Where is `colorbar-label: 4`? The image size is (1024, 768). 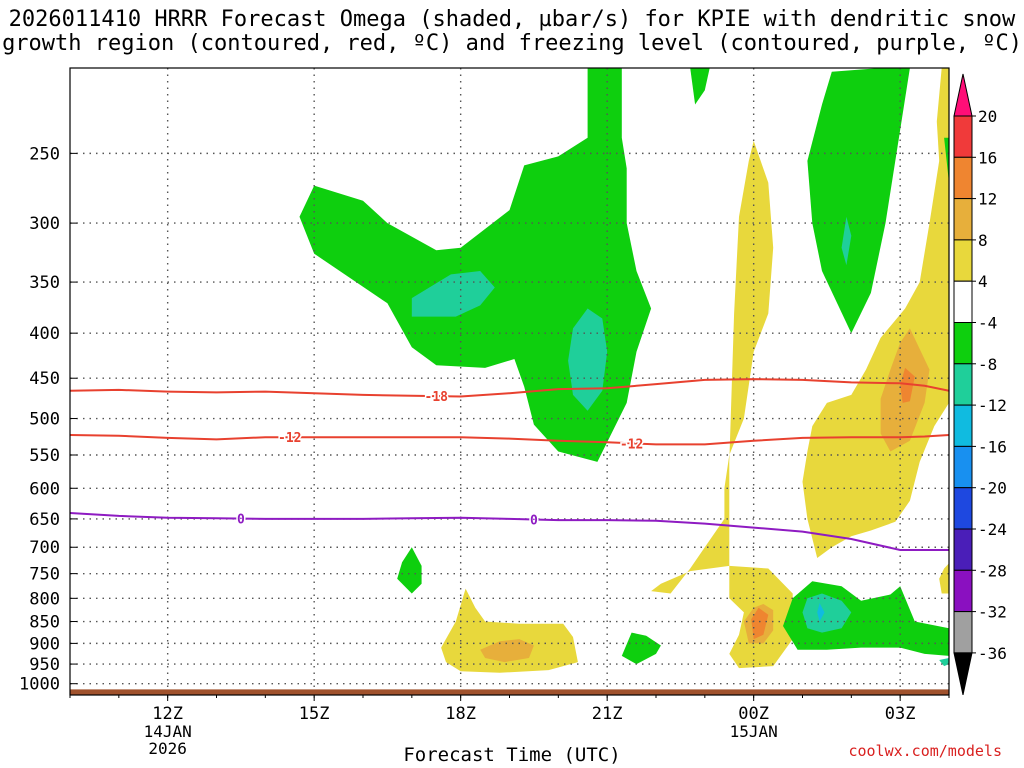 colorbar-label: 4 is located at coordinates (983, 281).